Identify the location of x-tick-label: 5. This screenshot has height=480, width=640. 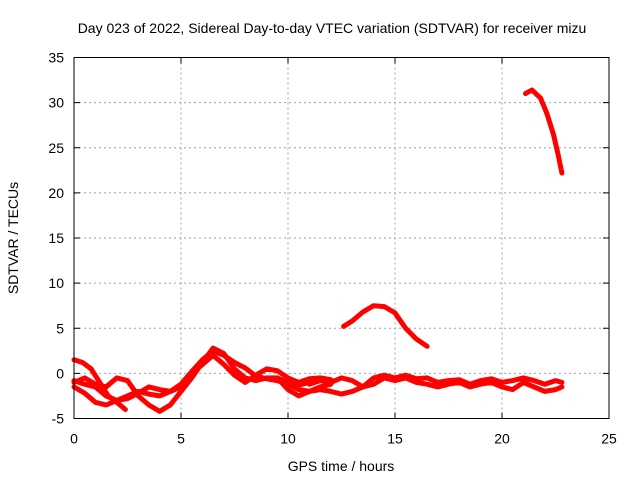
(181, 439).